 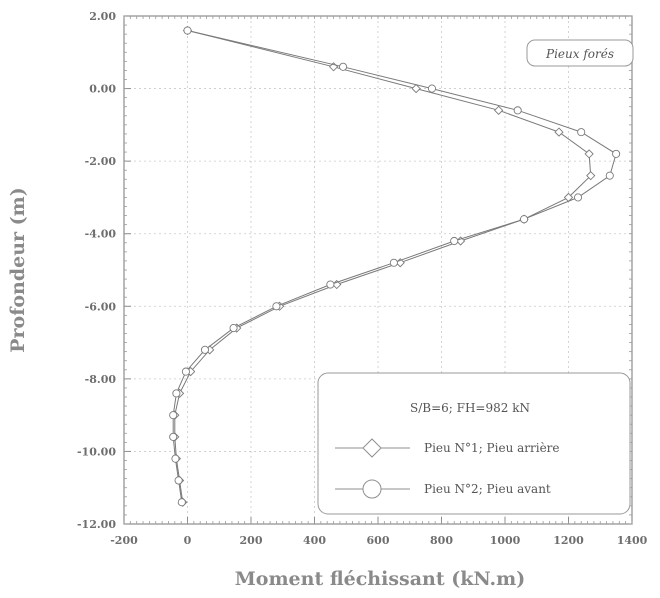 What do you see at coordinates (372, 489) in the screenshot?
I see `legend-marker-circle` at bounding box center [372, 489].